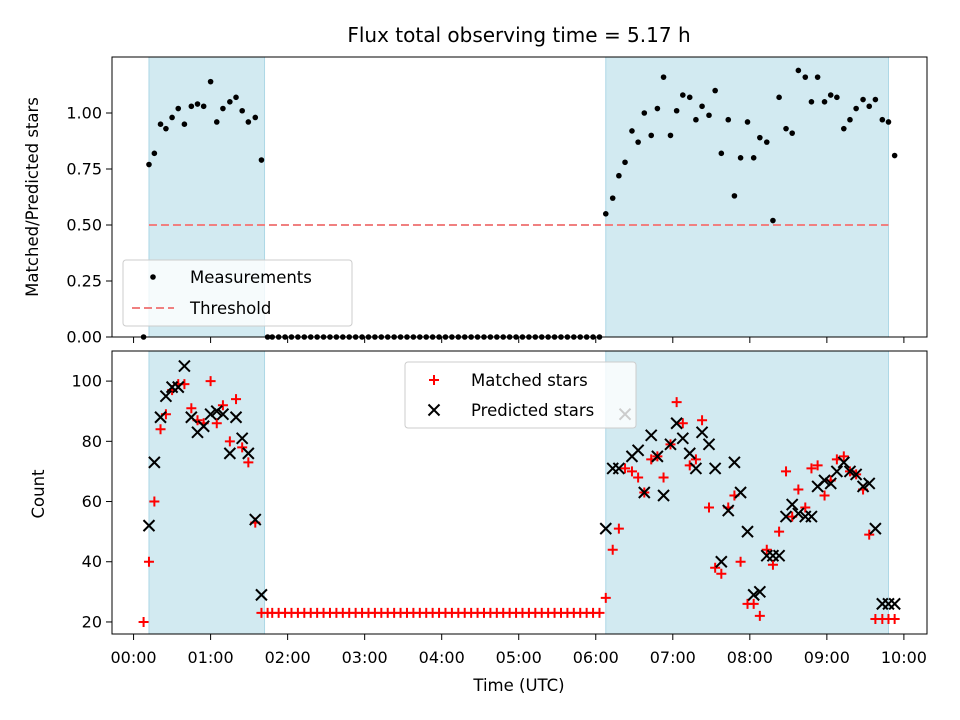 The width and height of the screenshot is (960, 720). What do you see at coordinates (92, 441) in the screenshot?
I see `y-tick-label: 80` at bounding box center [92, 441].